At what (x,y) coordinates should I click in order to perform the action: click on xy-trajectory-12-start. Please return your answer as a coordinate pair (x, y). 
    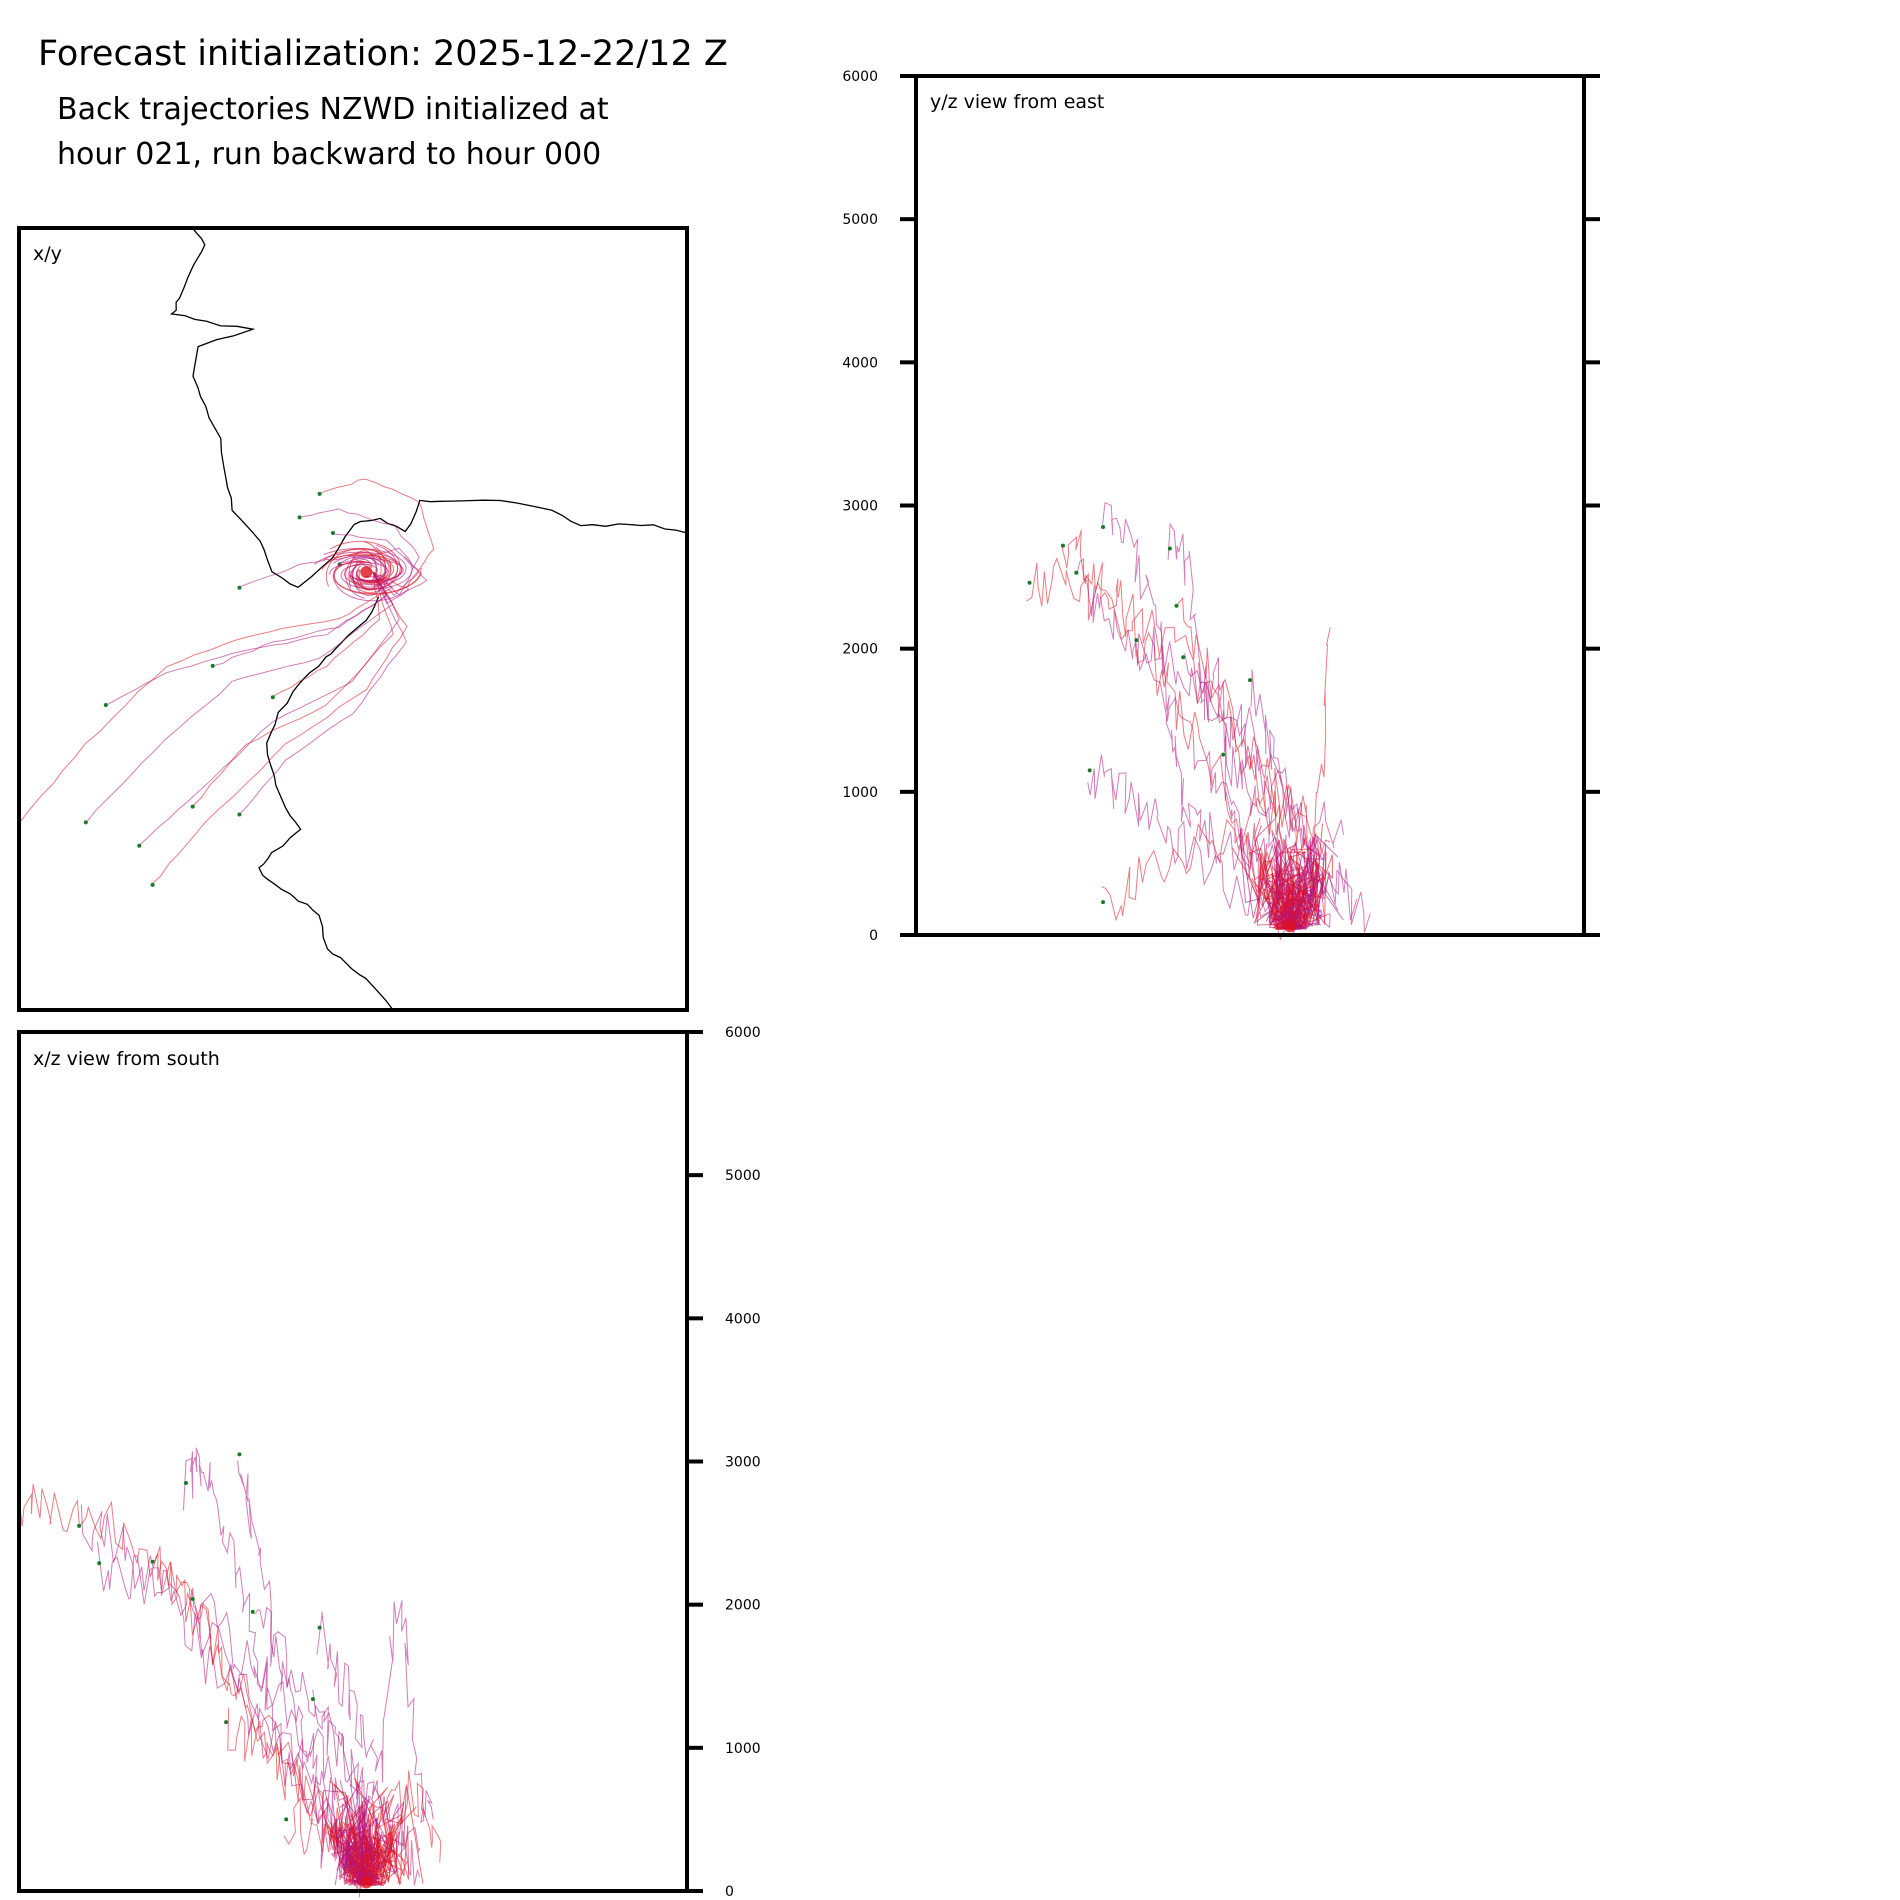
    Looking at the image, I should click on (332, 532).